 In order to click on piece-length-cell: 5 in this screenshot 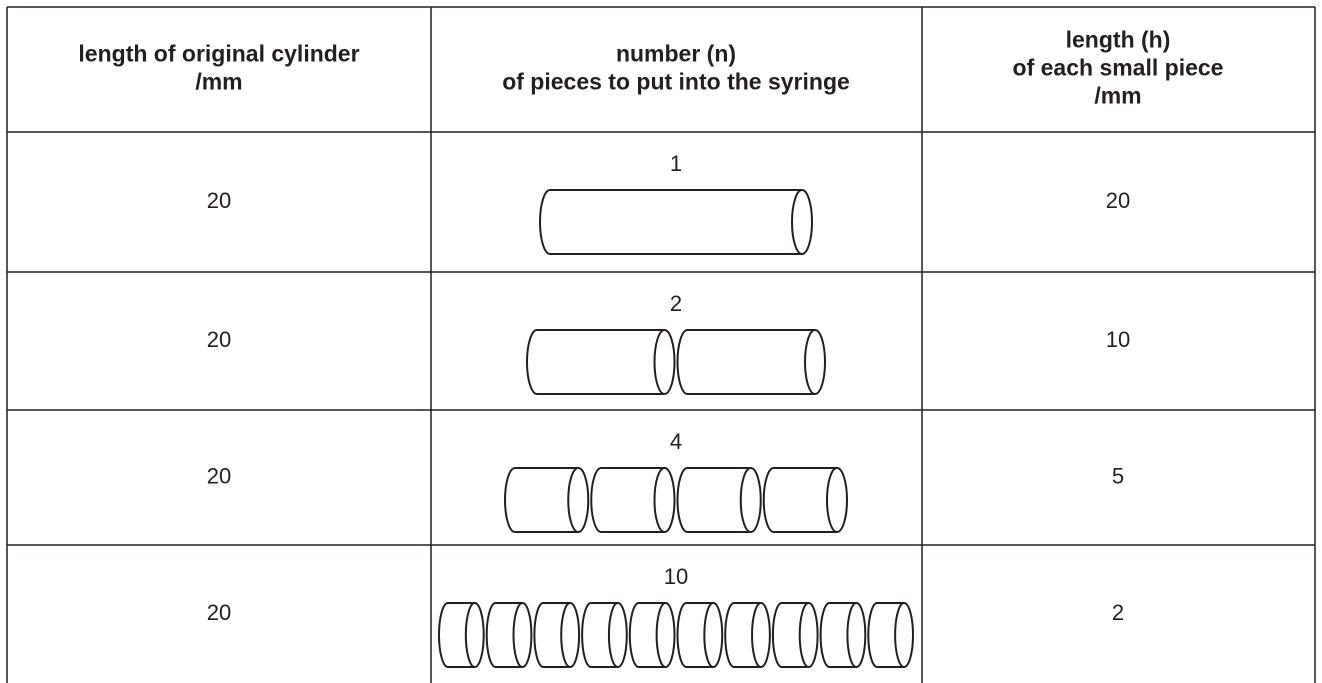, I will do `click(1118, 475)`.